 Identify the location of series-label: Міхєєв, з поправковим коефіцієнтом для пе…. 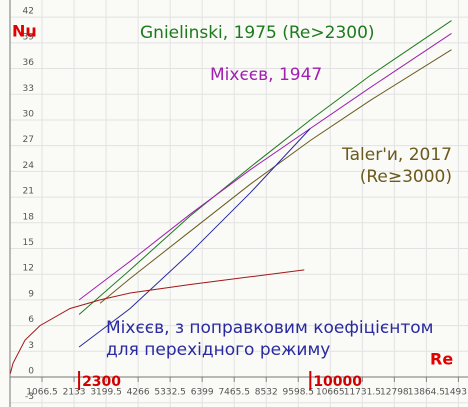
(269, 339).